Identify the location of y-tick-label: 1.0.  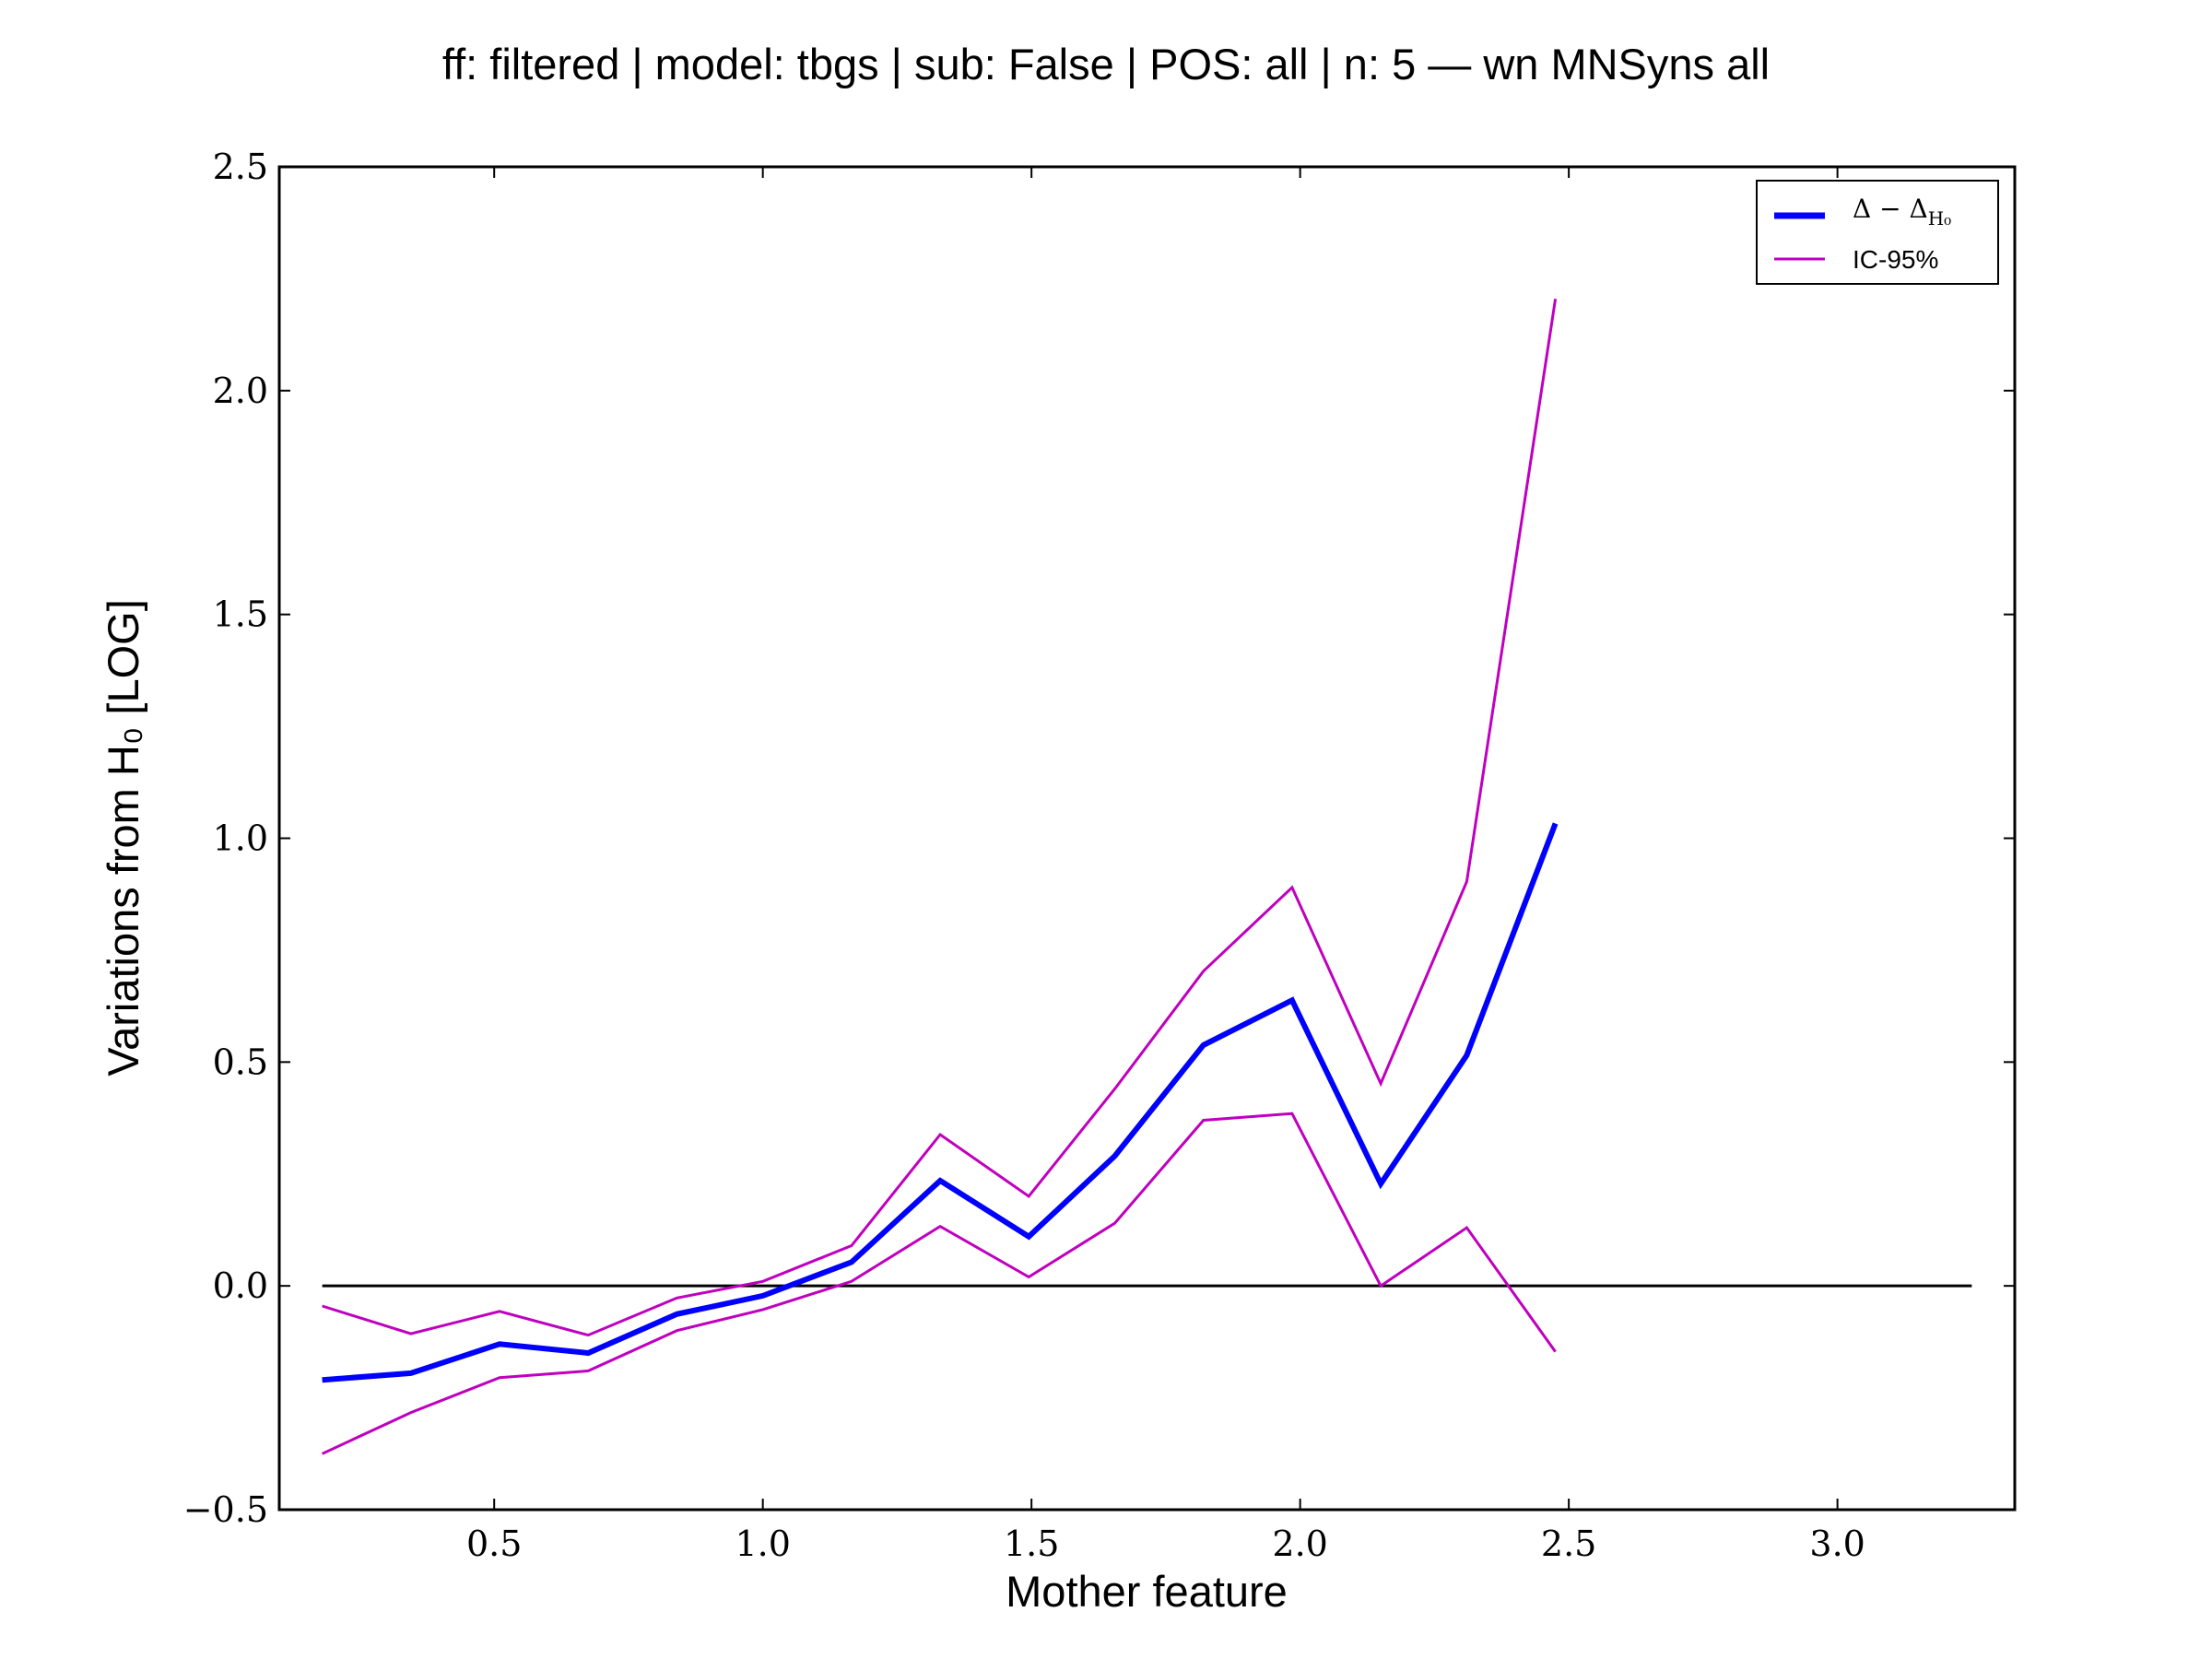
(240, 838).